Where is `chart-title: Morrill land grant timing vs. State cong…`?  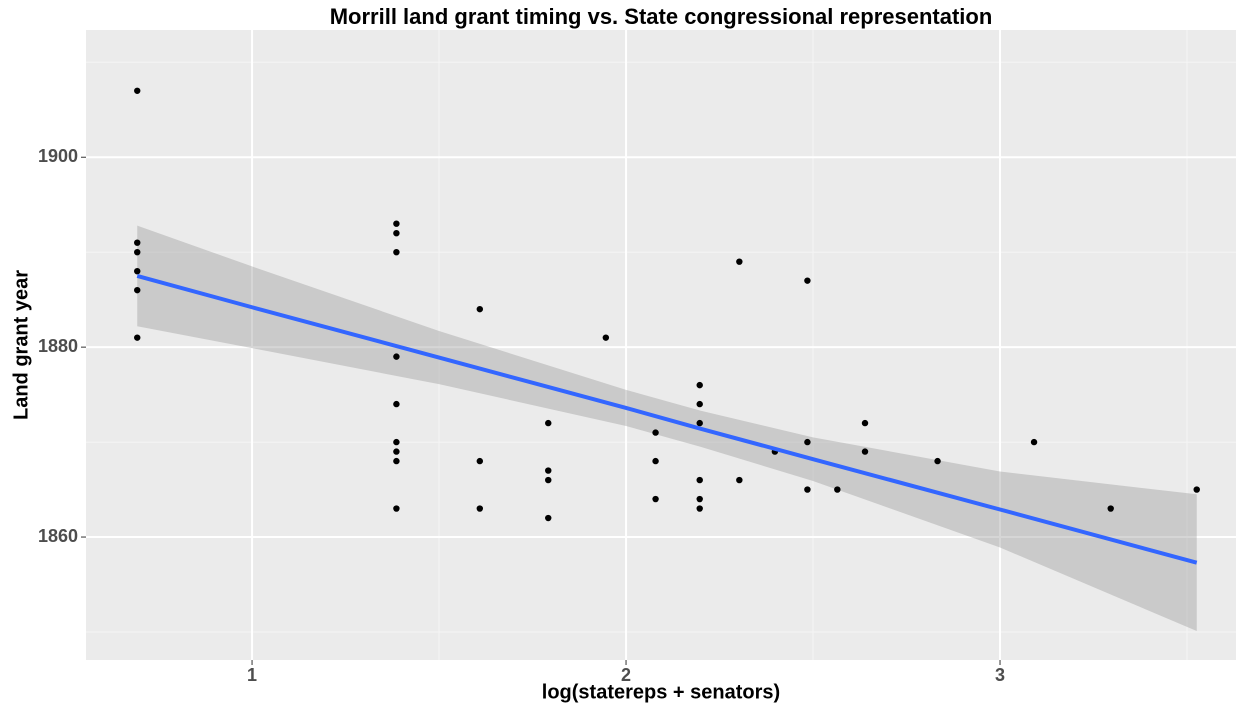
chart-title: Morrill land grant timing vs. State cong… is located at coordinates (661, 16).